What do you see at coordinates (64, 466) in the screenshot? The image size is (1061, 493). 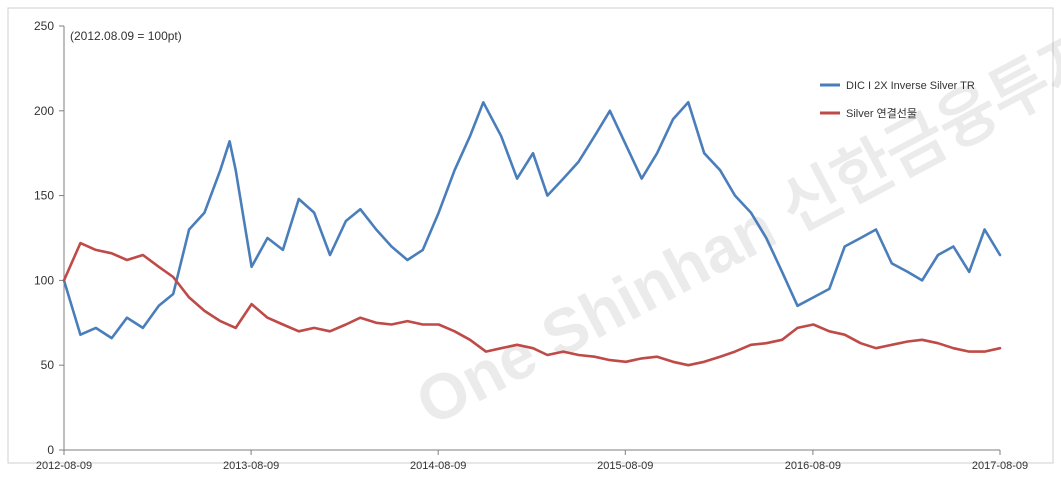 I see `x-tick-label: 2012-08-09` at bounding box center [64, 466].